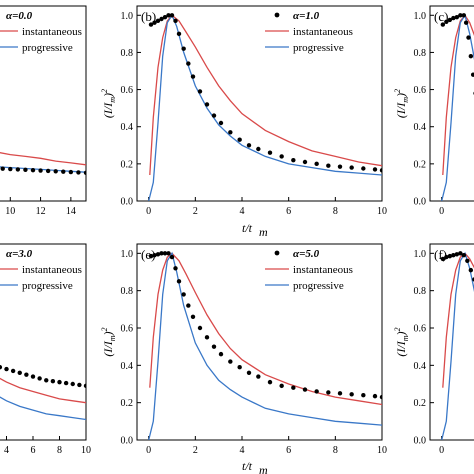 Image resolution: width=474 pixels, height=474 pixels. I want to click on alpha-label: α=3.0, so click(19, 254).